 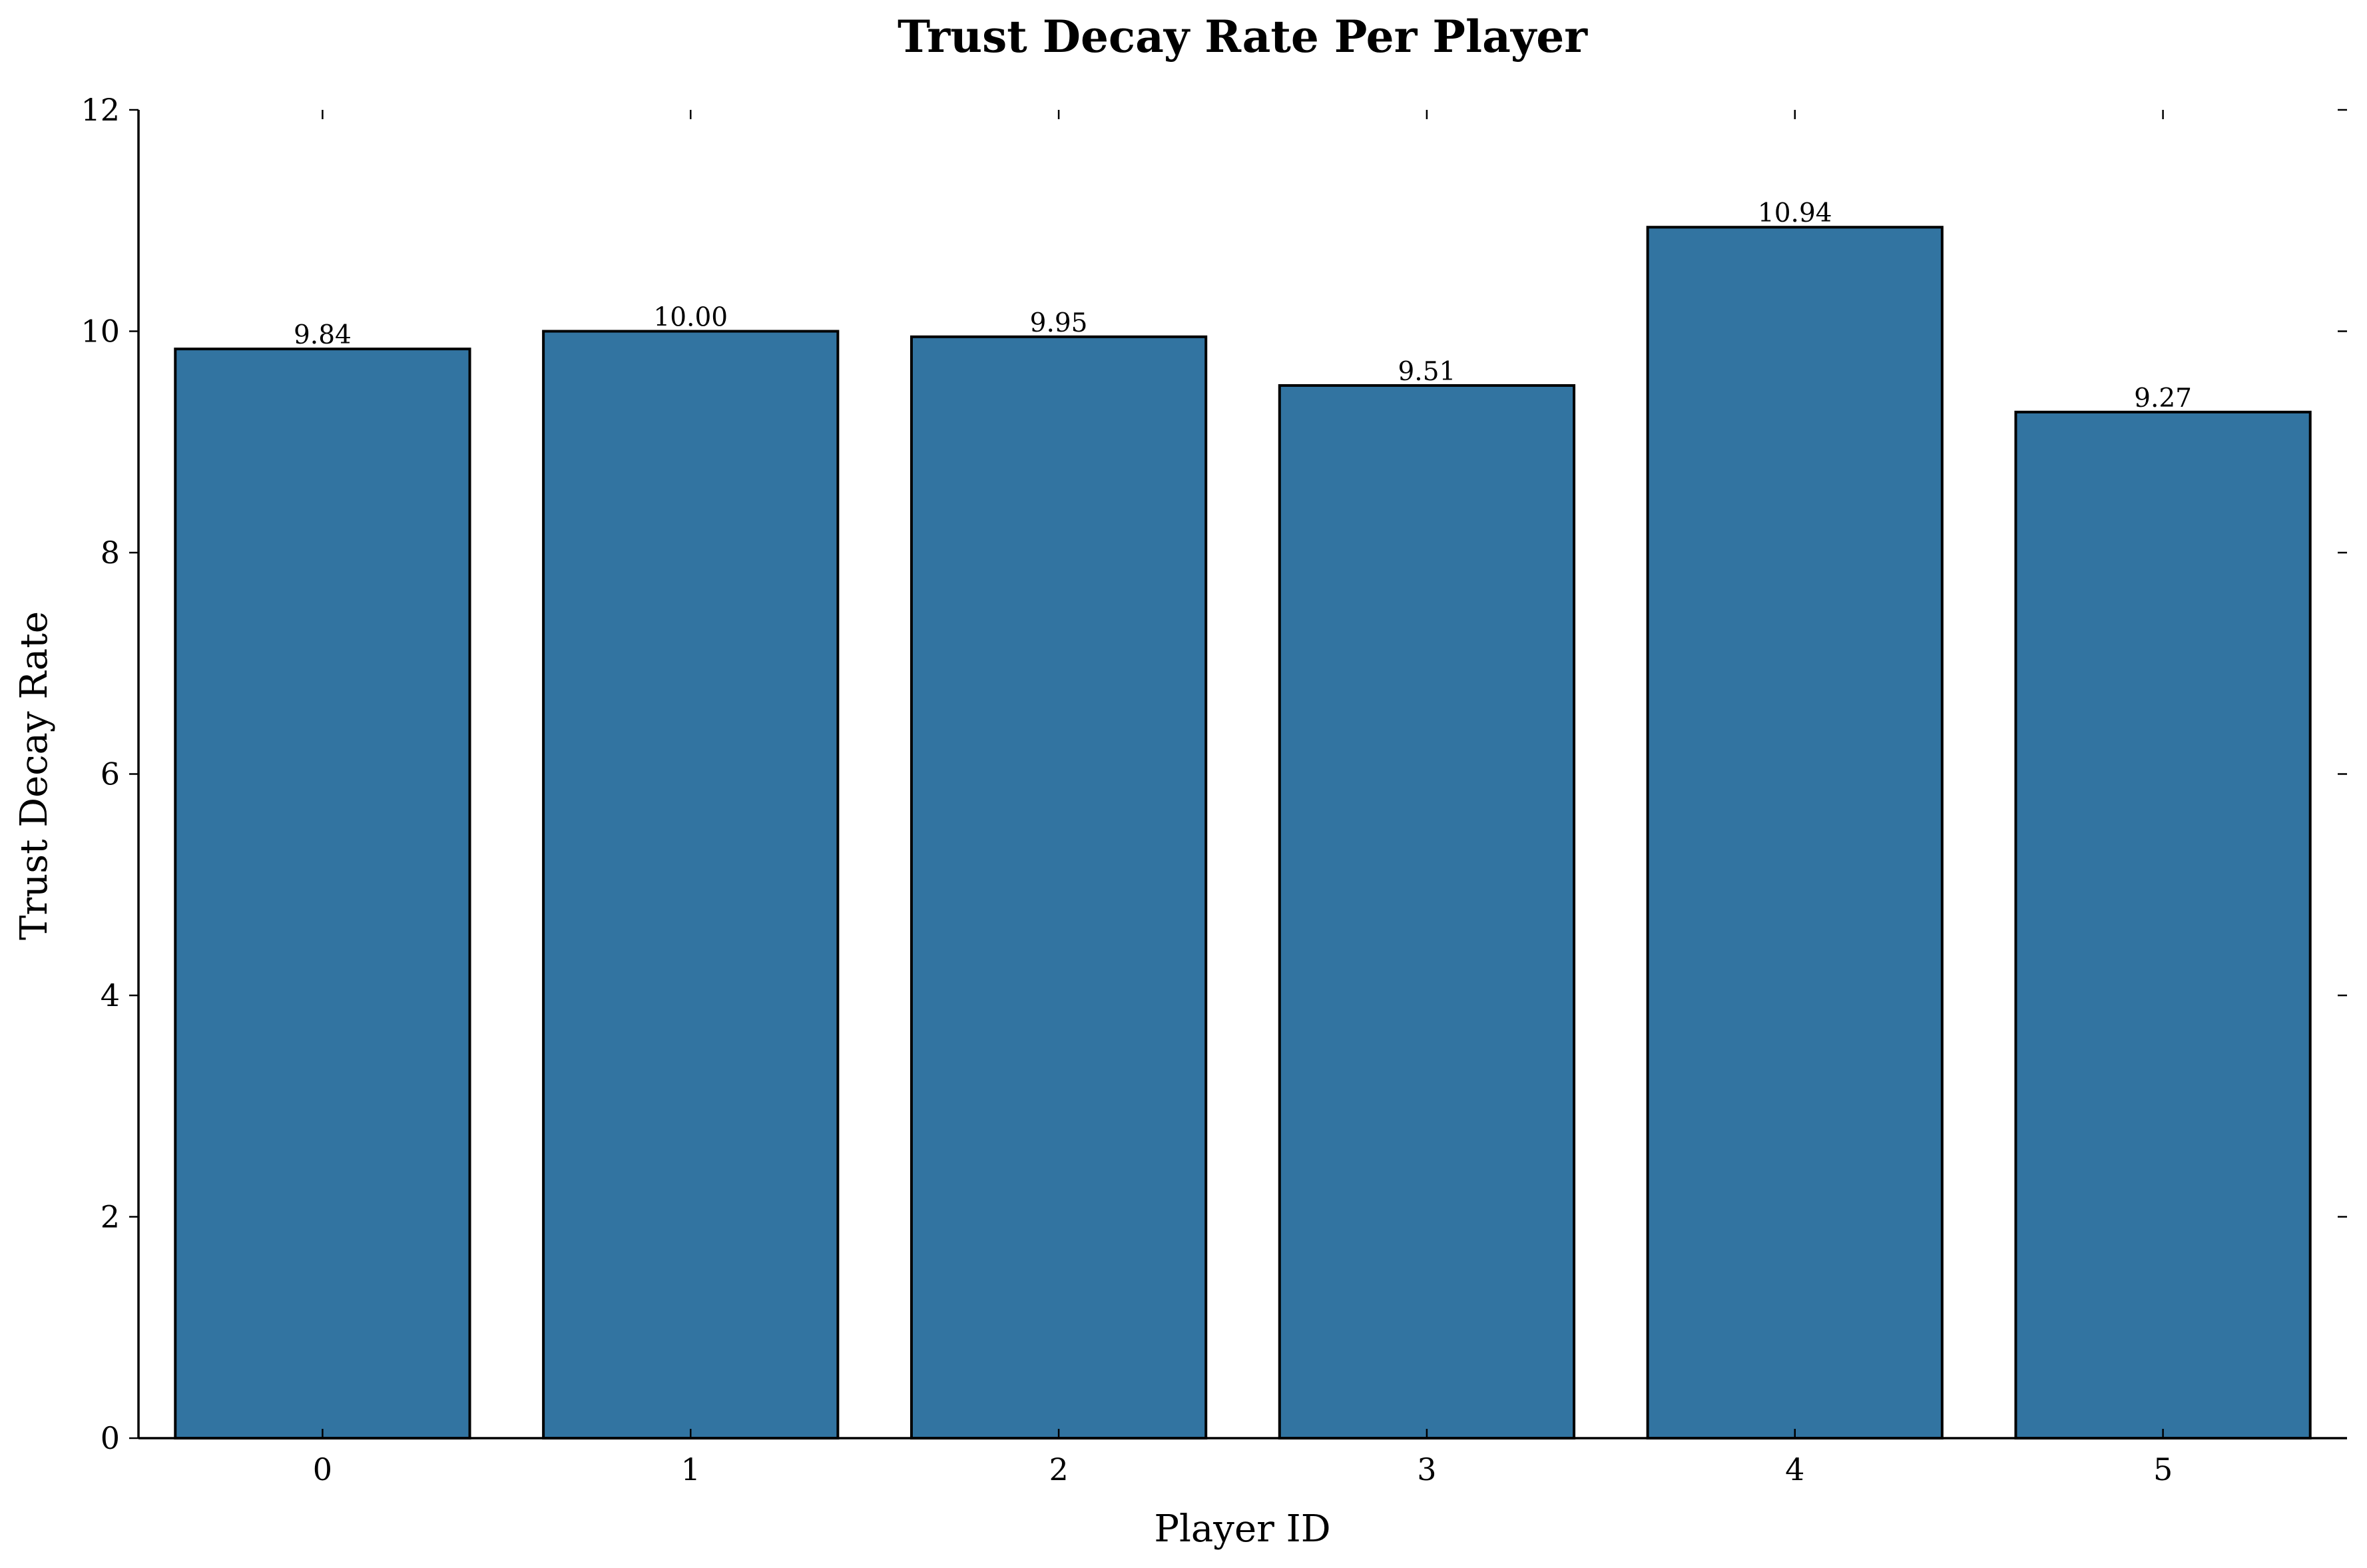 I want to click on x-tick-label: 0, so click(x=322, y=1469).